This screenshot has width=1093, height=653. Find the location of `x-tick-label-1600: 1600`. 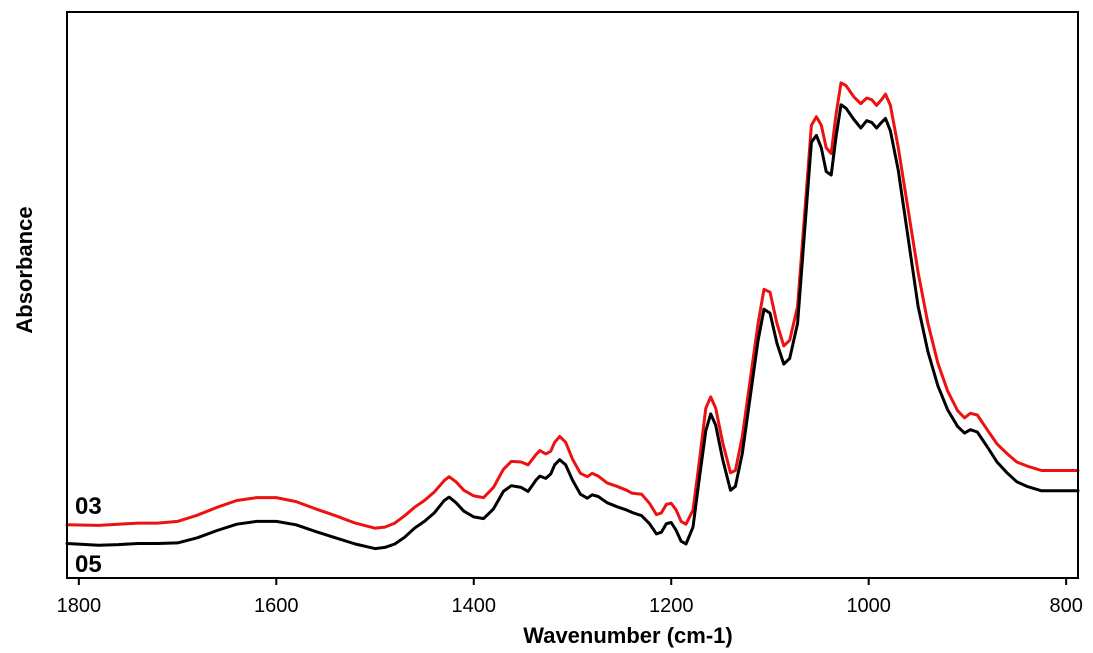

x-tick-label-1600: 1600 is located at coordinates (276, 606).